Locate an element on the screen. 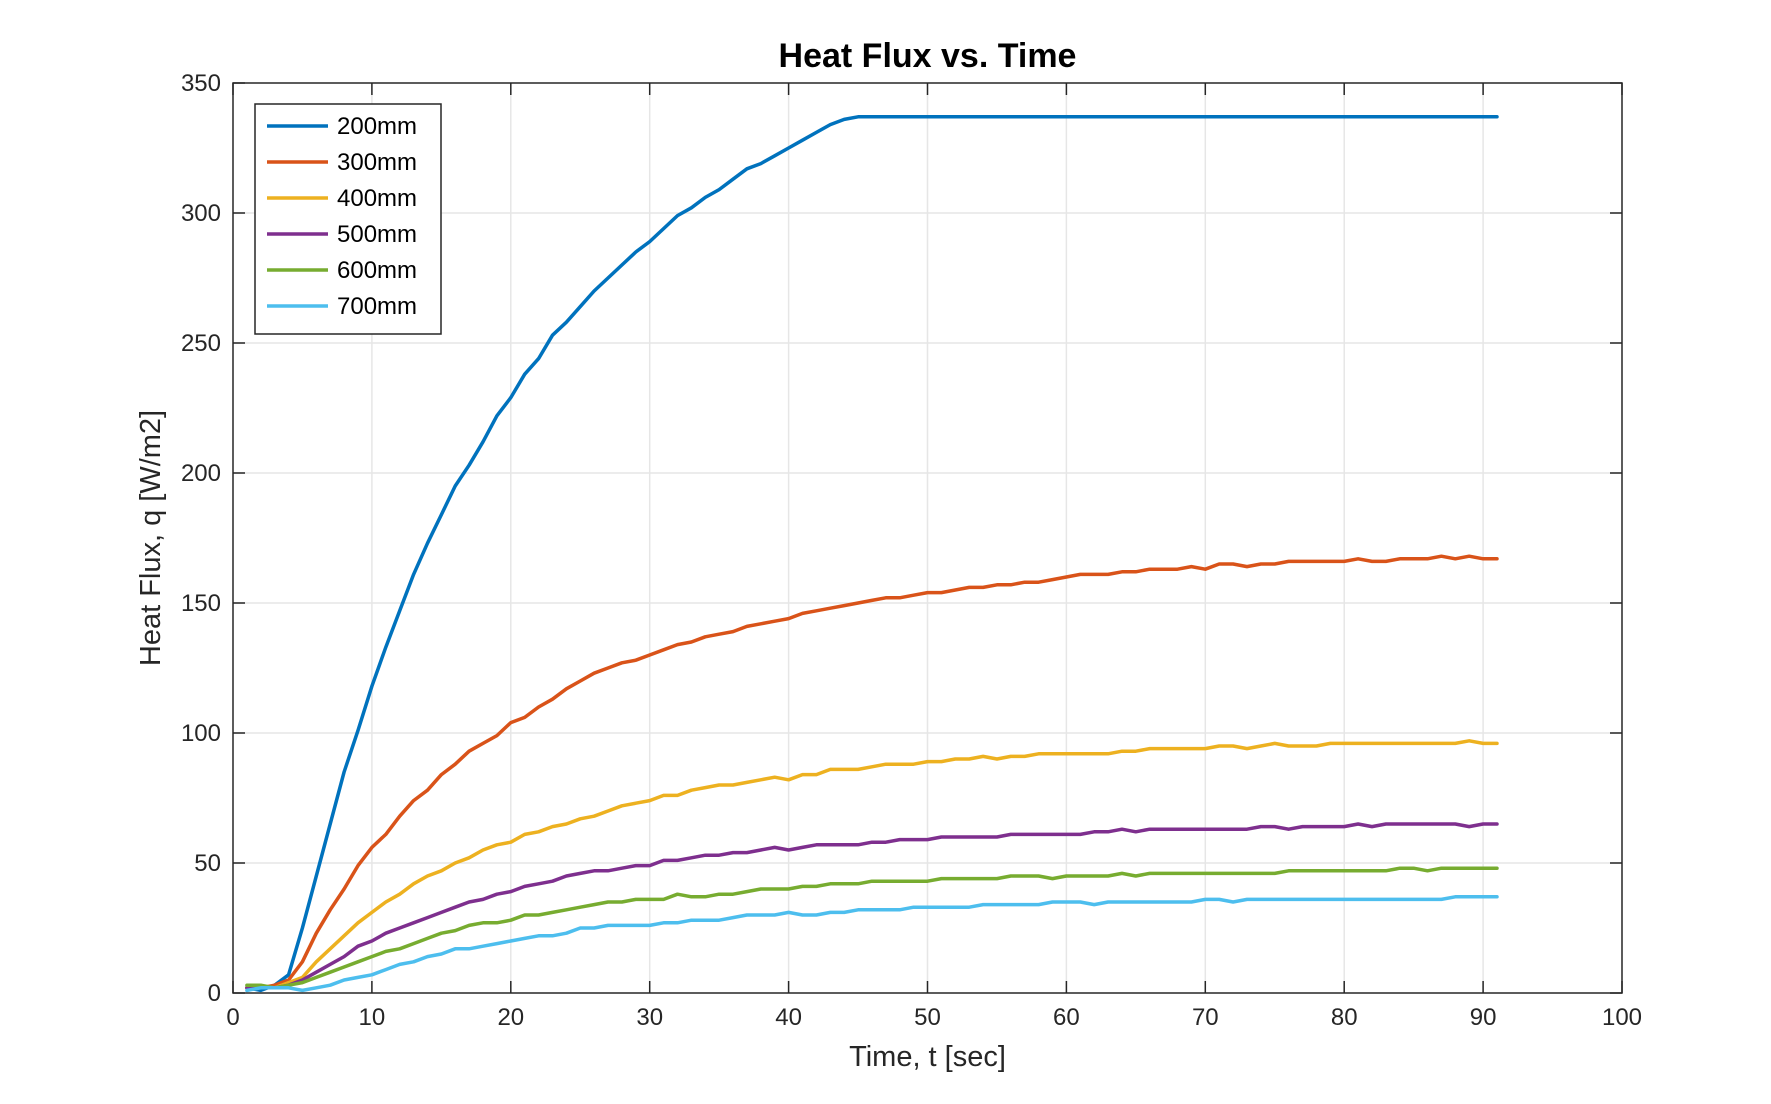 The width and height of the screenshot is (1771, 1104). y-tick-label: 50 is located at coordinates (207, 863).